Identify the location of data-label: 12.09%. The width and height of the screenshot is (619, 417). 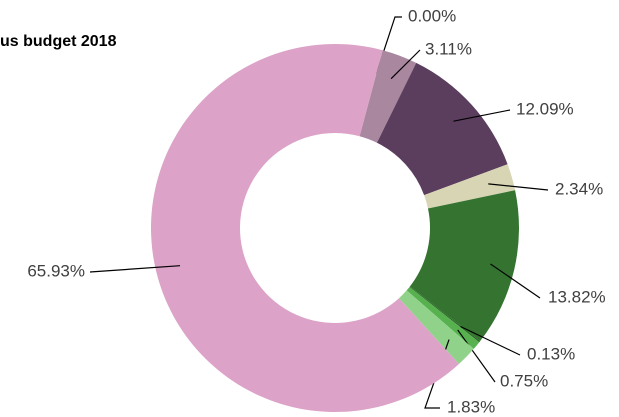
(545, 108).